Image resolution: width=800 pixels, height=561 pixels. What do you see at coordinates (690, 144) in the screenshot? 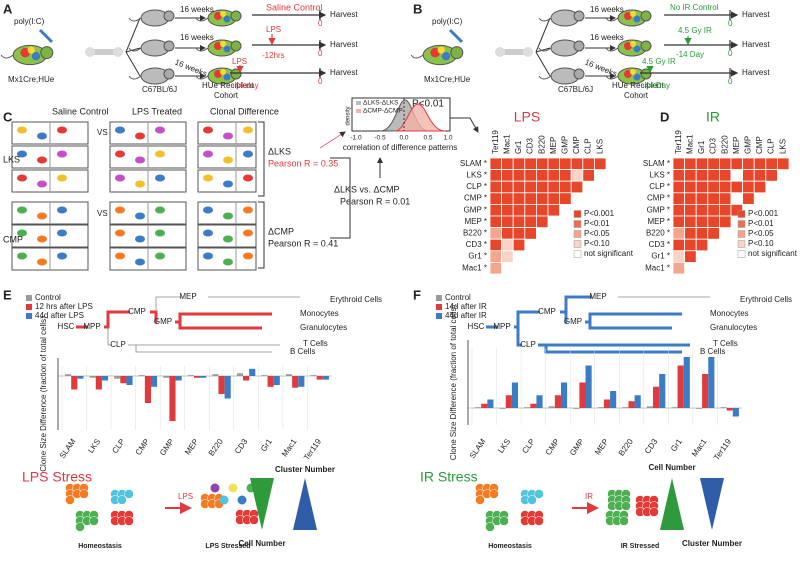
I see `column-label: Mac1` at bounding box center [690, 144].